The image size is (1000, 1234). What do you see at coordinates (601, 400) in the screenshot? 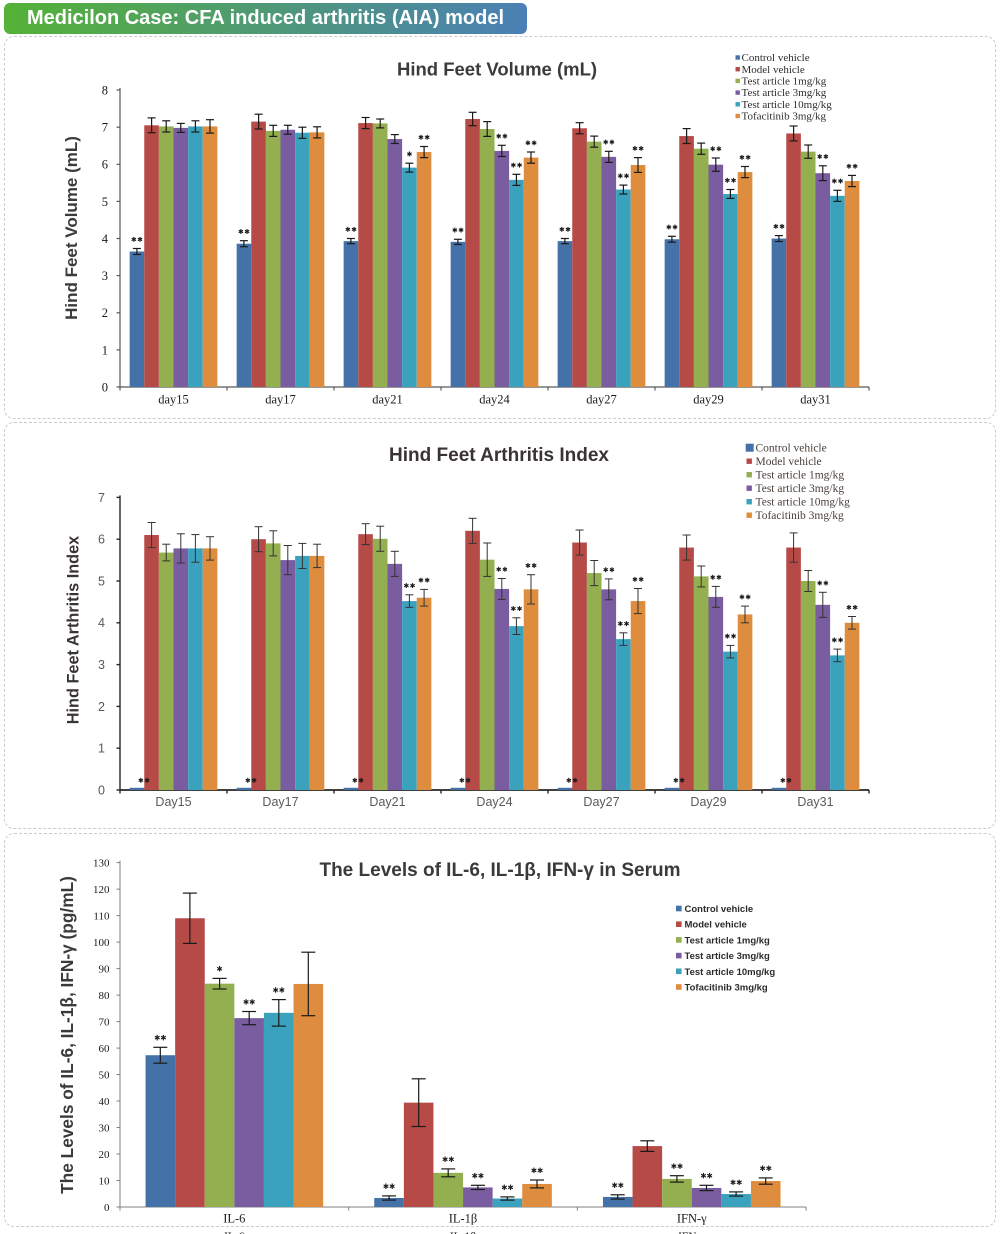
I see `svg-text: day27` at bounding box center [601, 400].